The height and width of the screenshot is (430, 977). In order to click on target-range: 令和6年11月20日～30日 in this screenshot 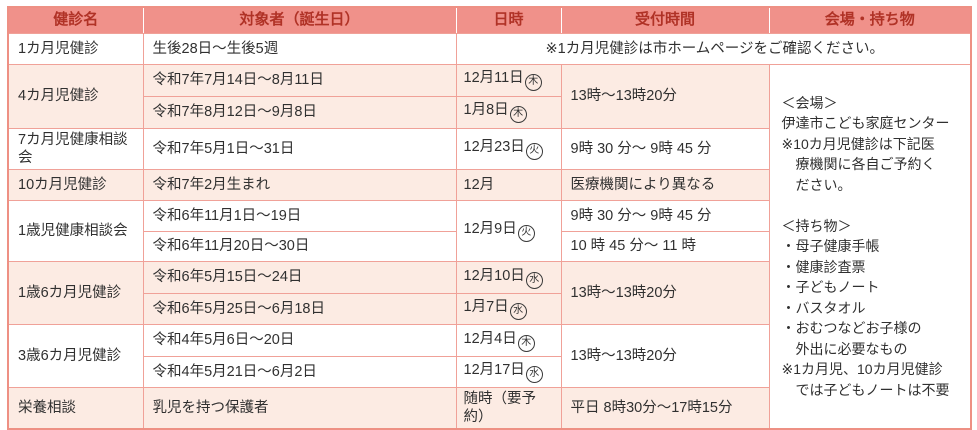, I will do `click(299, 246)`.